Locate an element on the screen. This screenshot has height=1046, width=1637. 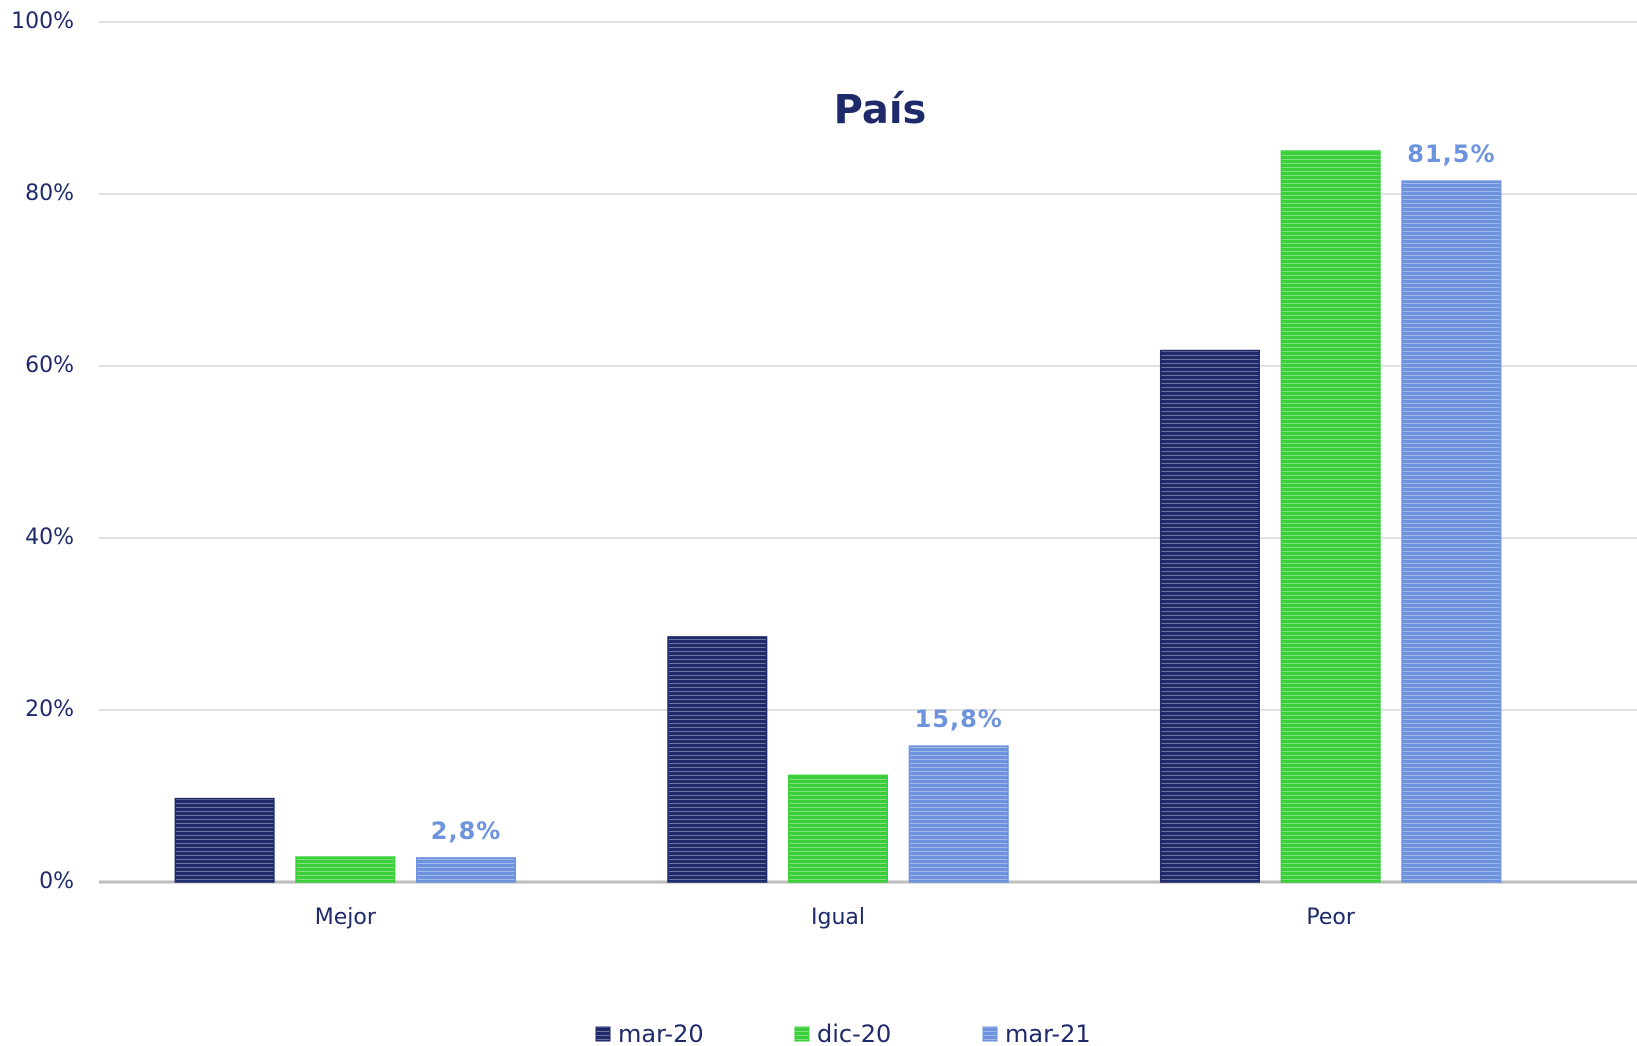
chart-title: País is located at coordinates (880, 110).